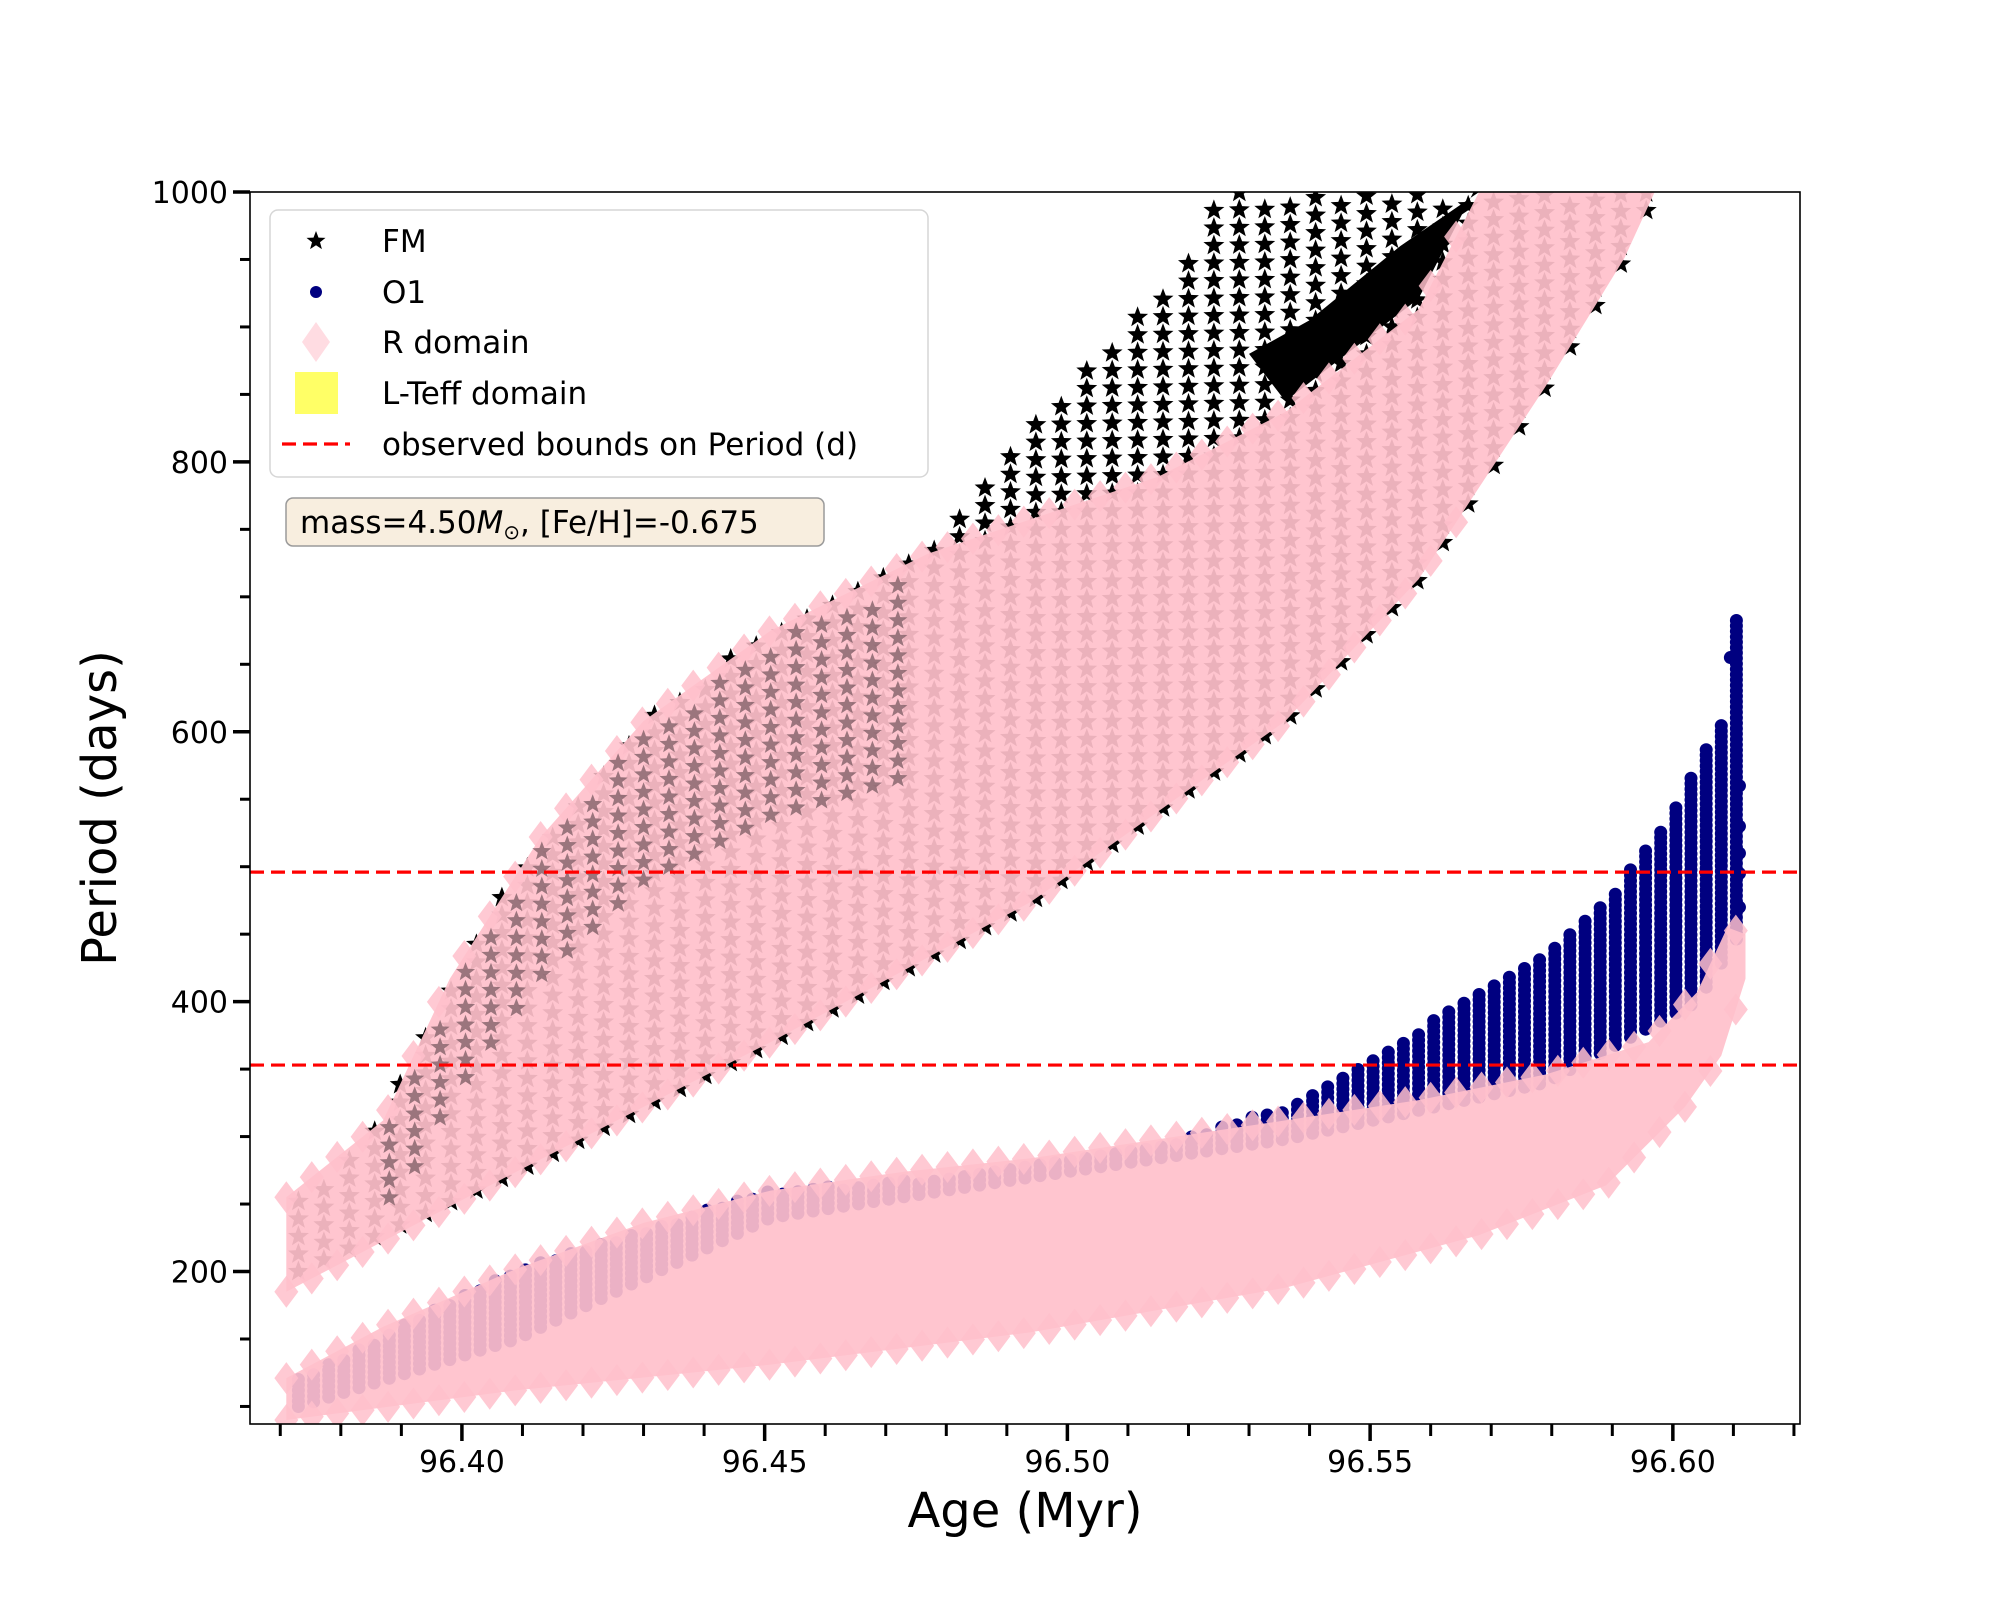 This screenshot has width=2000, height=1600. Describe the element at coordinates (570, 445) in the screenshot. I see `legend-item-observed-bounds-on-period-d: observed bounds on Period (d)` at that location.